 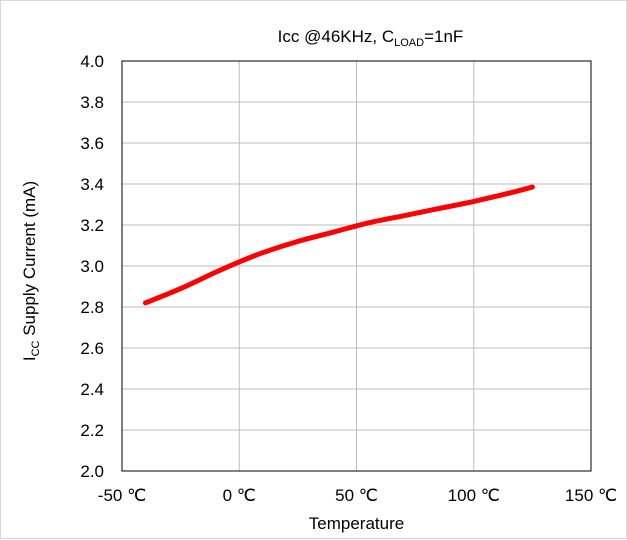 What do you see at coordinates (122, 495) in the screenshot?
I see `x-tick-label: -50 ℃` at bounding box center [122, 495].